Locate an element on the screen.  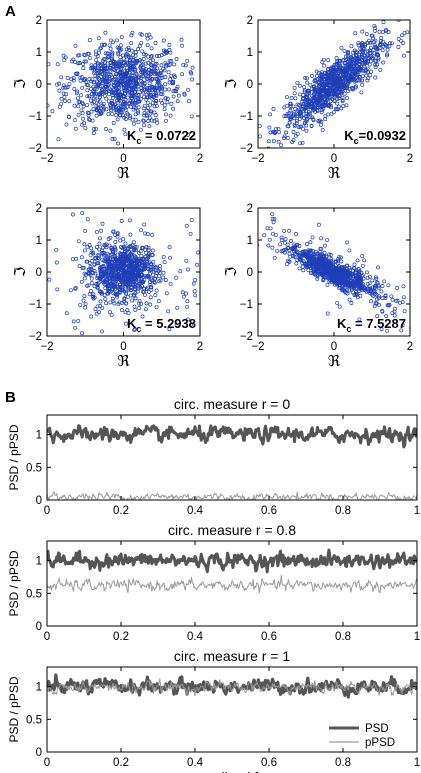
x-tick-label: 0.4 is located at coordinates (195, 637).